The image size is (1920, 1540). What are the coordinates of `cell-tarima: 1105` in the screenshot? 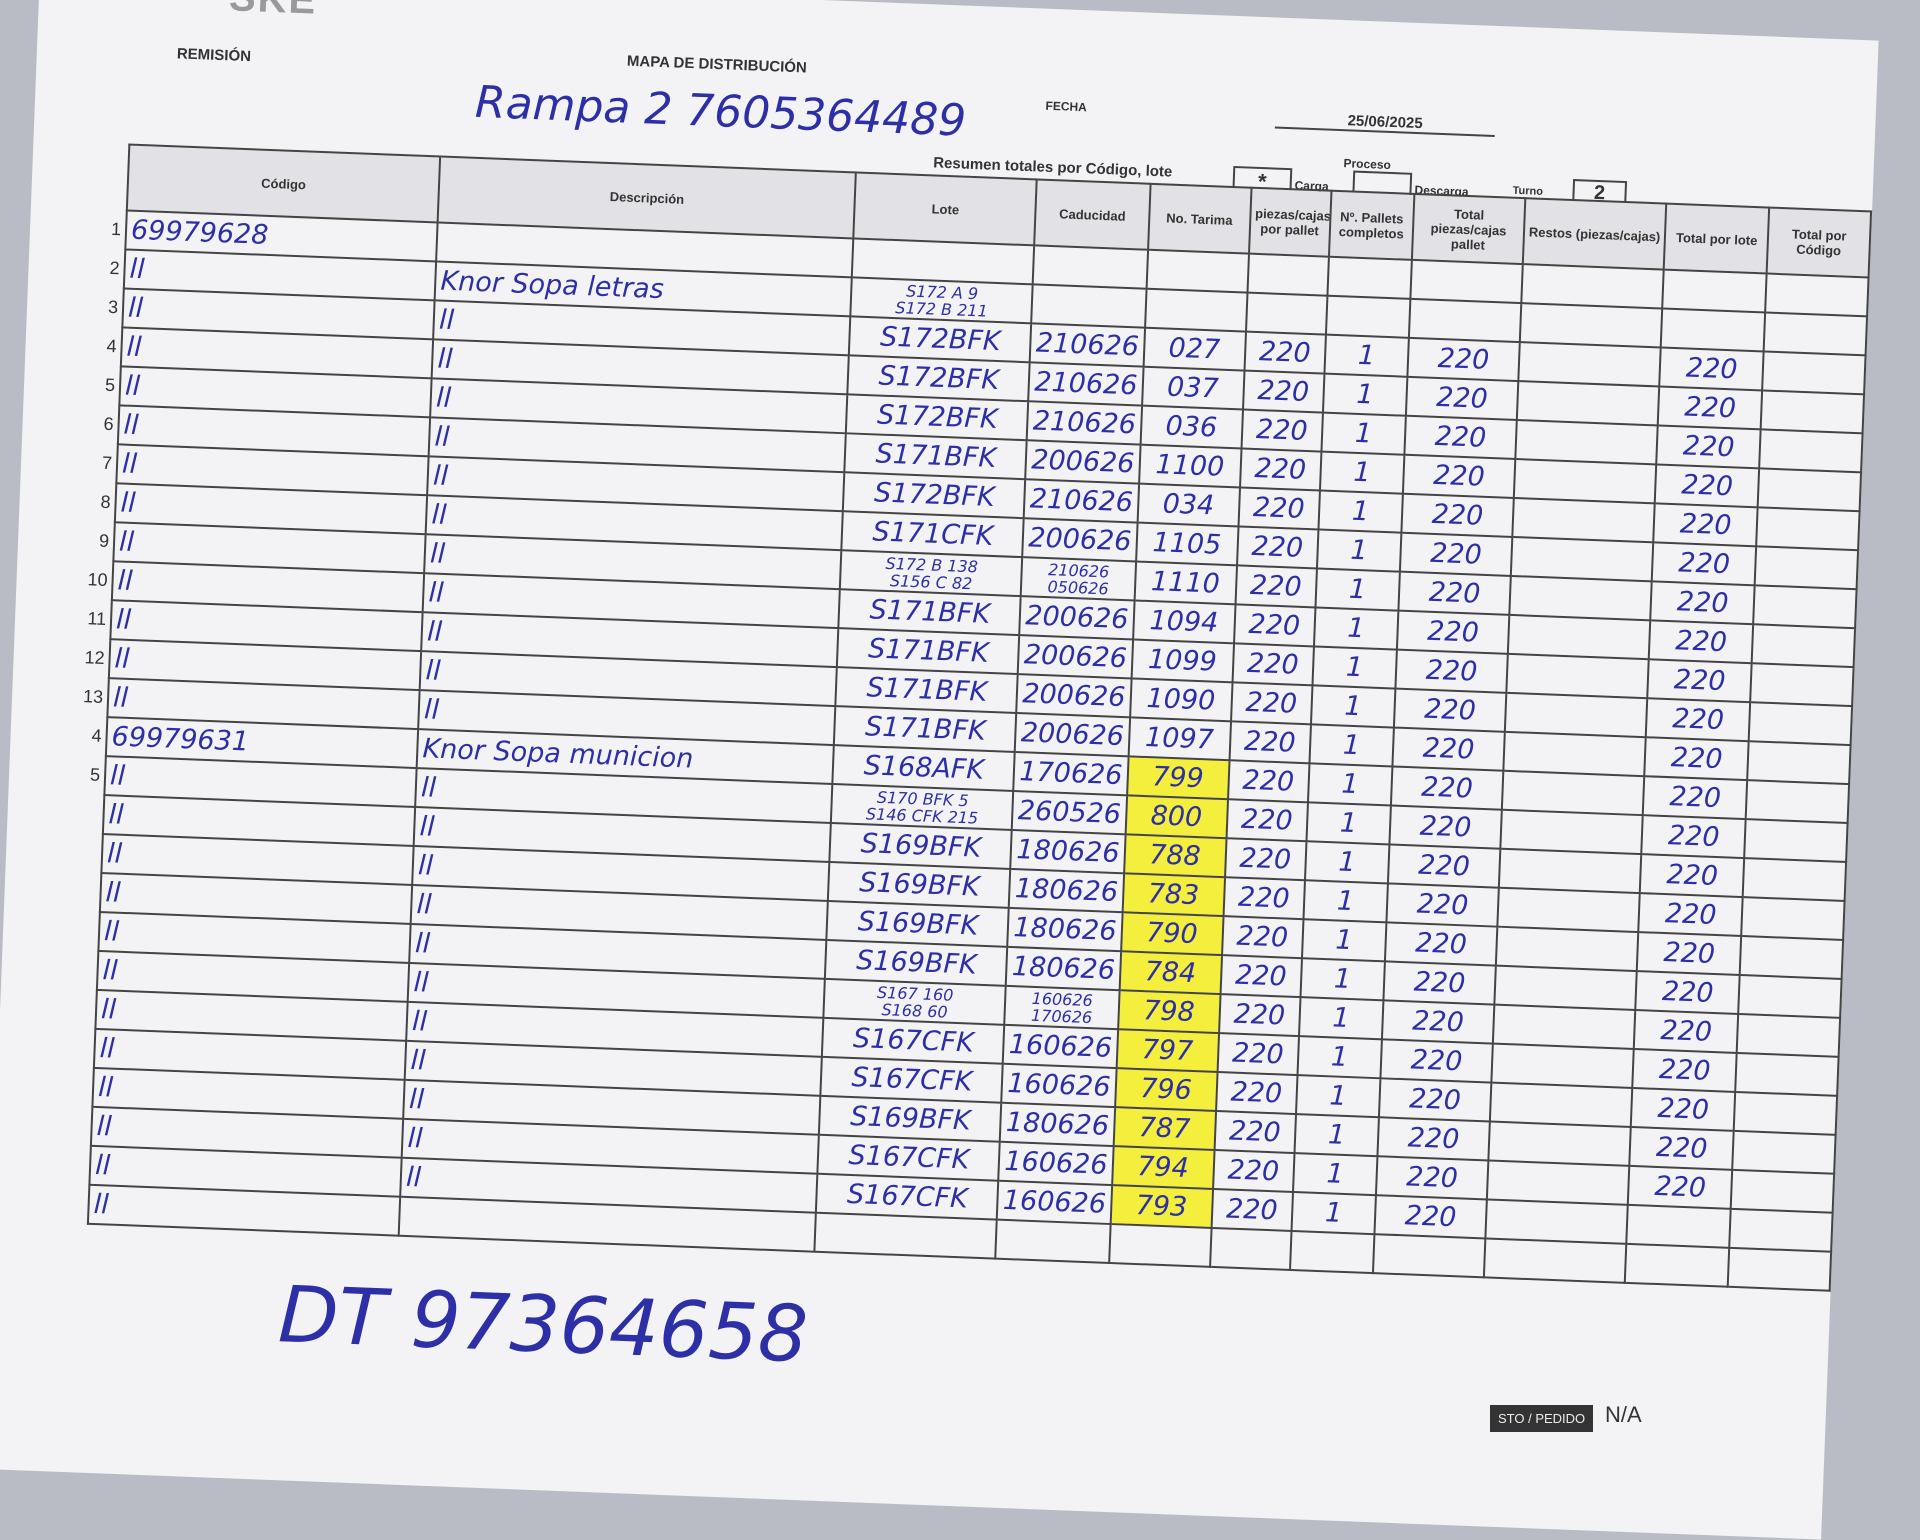 It's located at (1187, 544).